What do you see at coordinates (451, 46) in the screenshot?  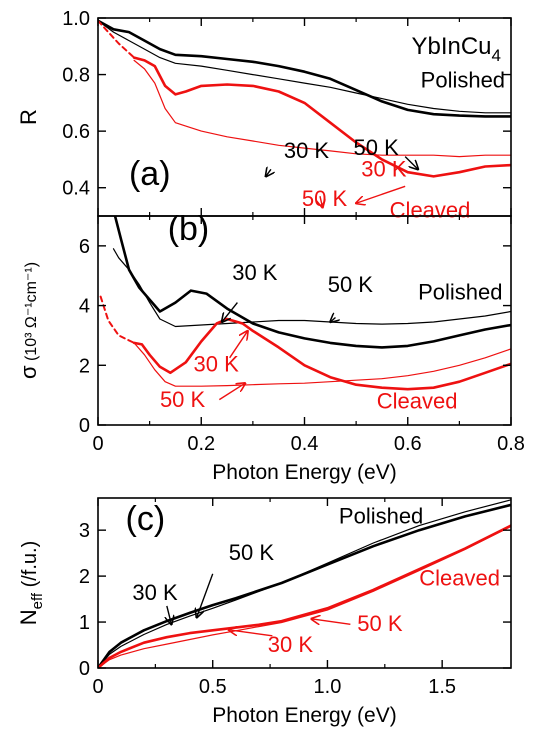 I see `chart-title-main: YbInCu` at bounding box center [451, 46].